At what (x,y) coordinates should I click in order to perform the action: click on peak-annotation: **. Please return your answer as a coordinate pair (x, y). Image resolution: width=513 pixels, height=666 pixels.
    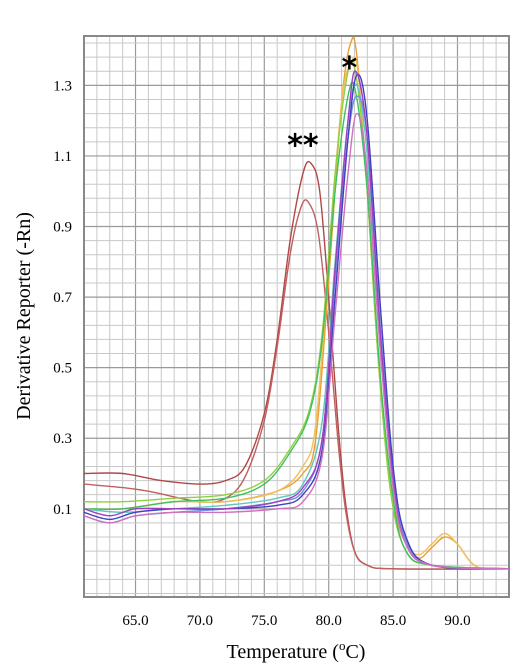
    Looking at the image, I should click on (303, 145).